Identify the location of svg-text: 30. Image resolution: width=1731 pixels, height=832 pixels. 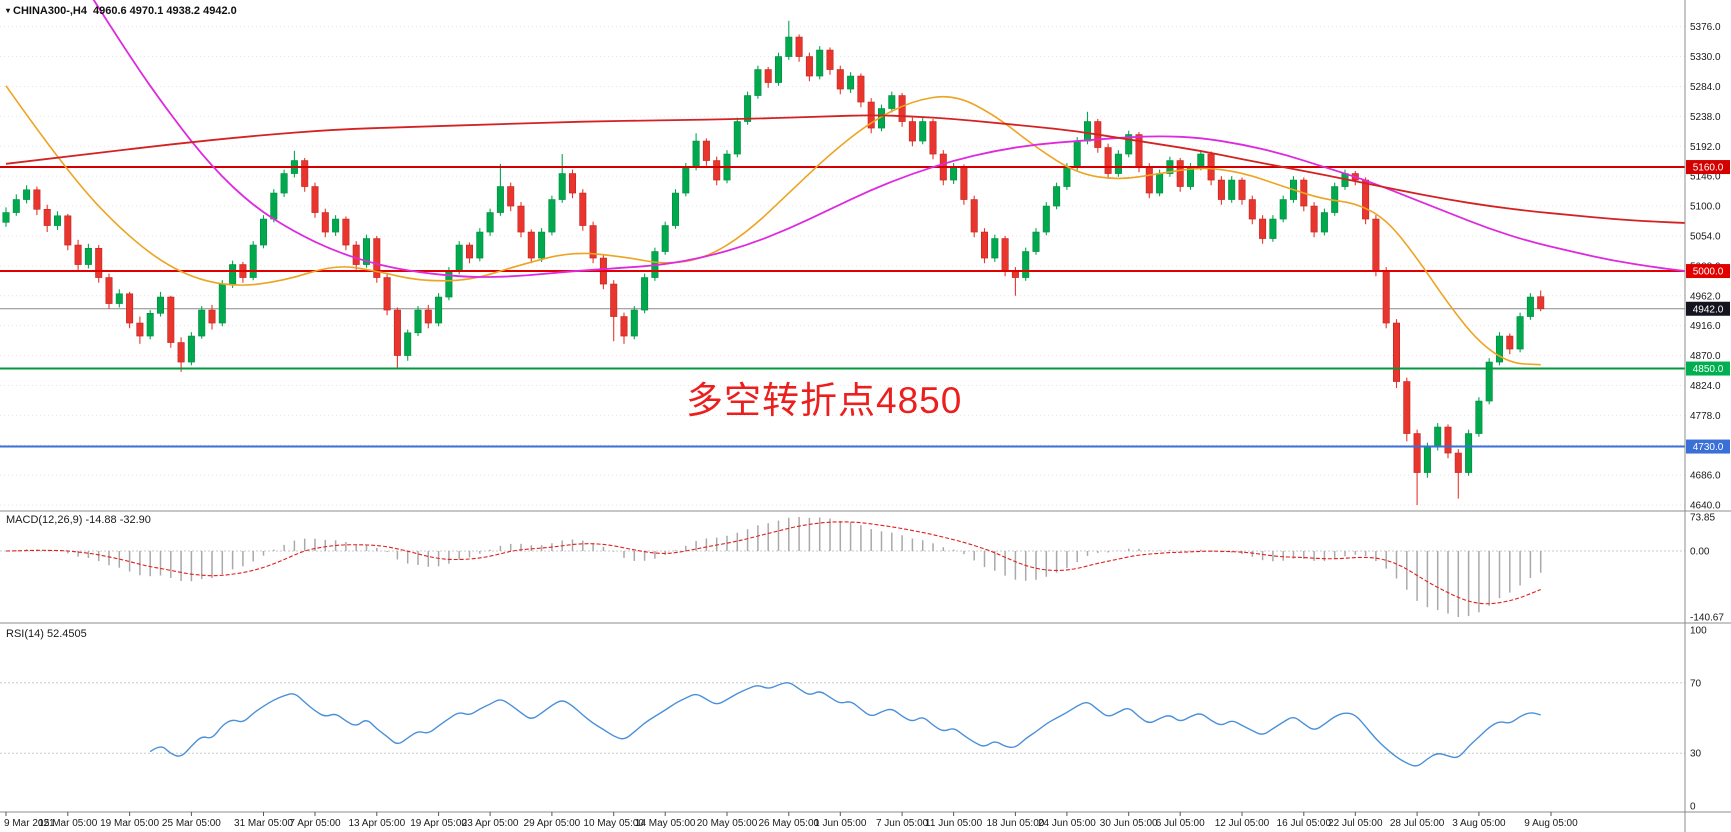
(1696, 754).